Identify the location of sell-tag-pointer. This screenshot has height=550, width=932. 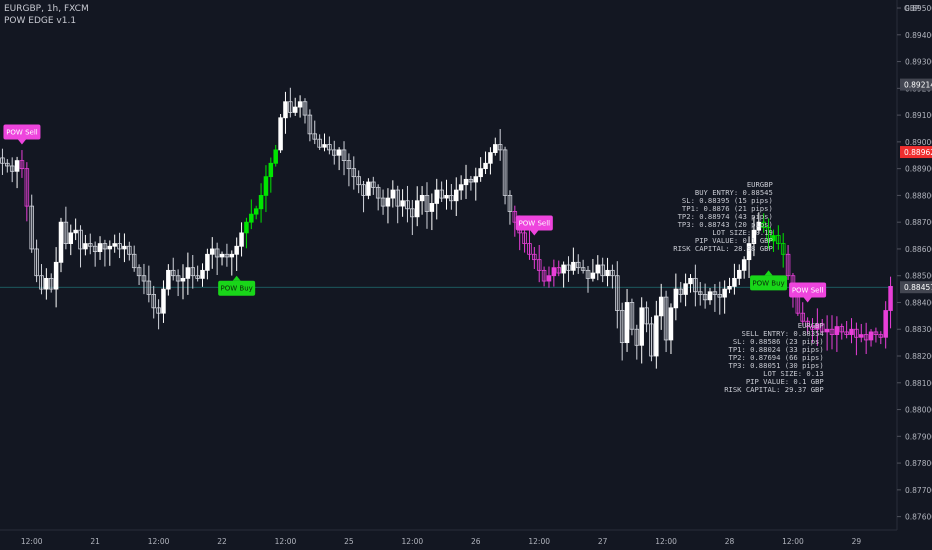
(21, 142).